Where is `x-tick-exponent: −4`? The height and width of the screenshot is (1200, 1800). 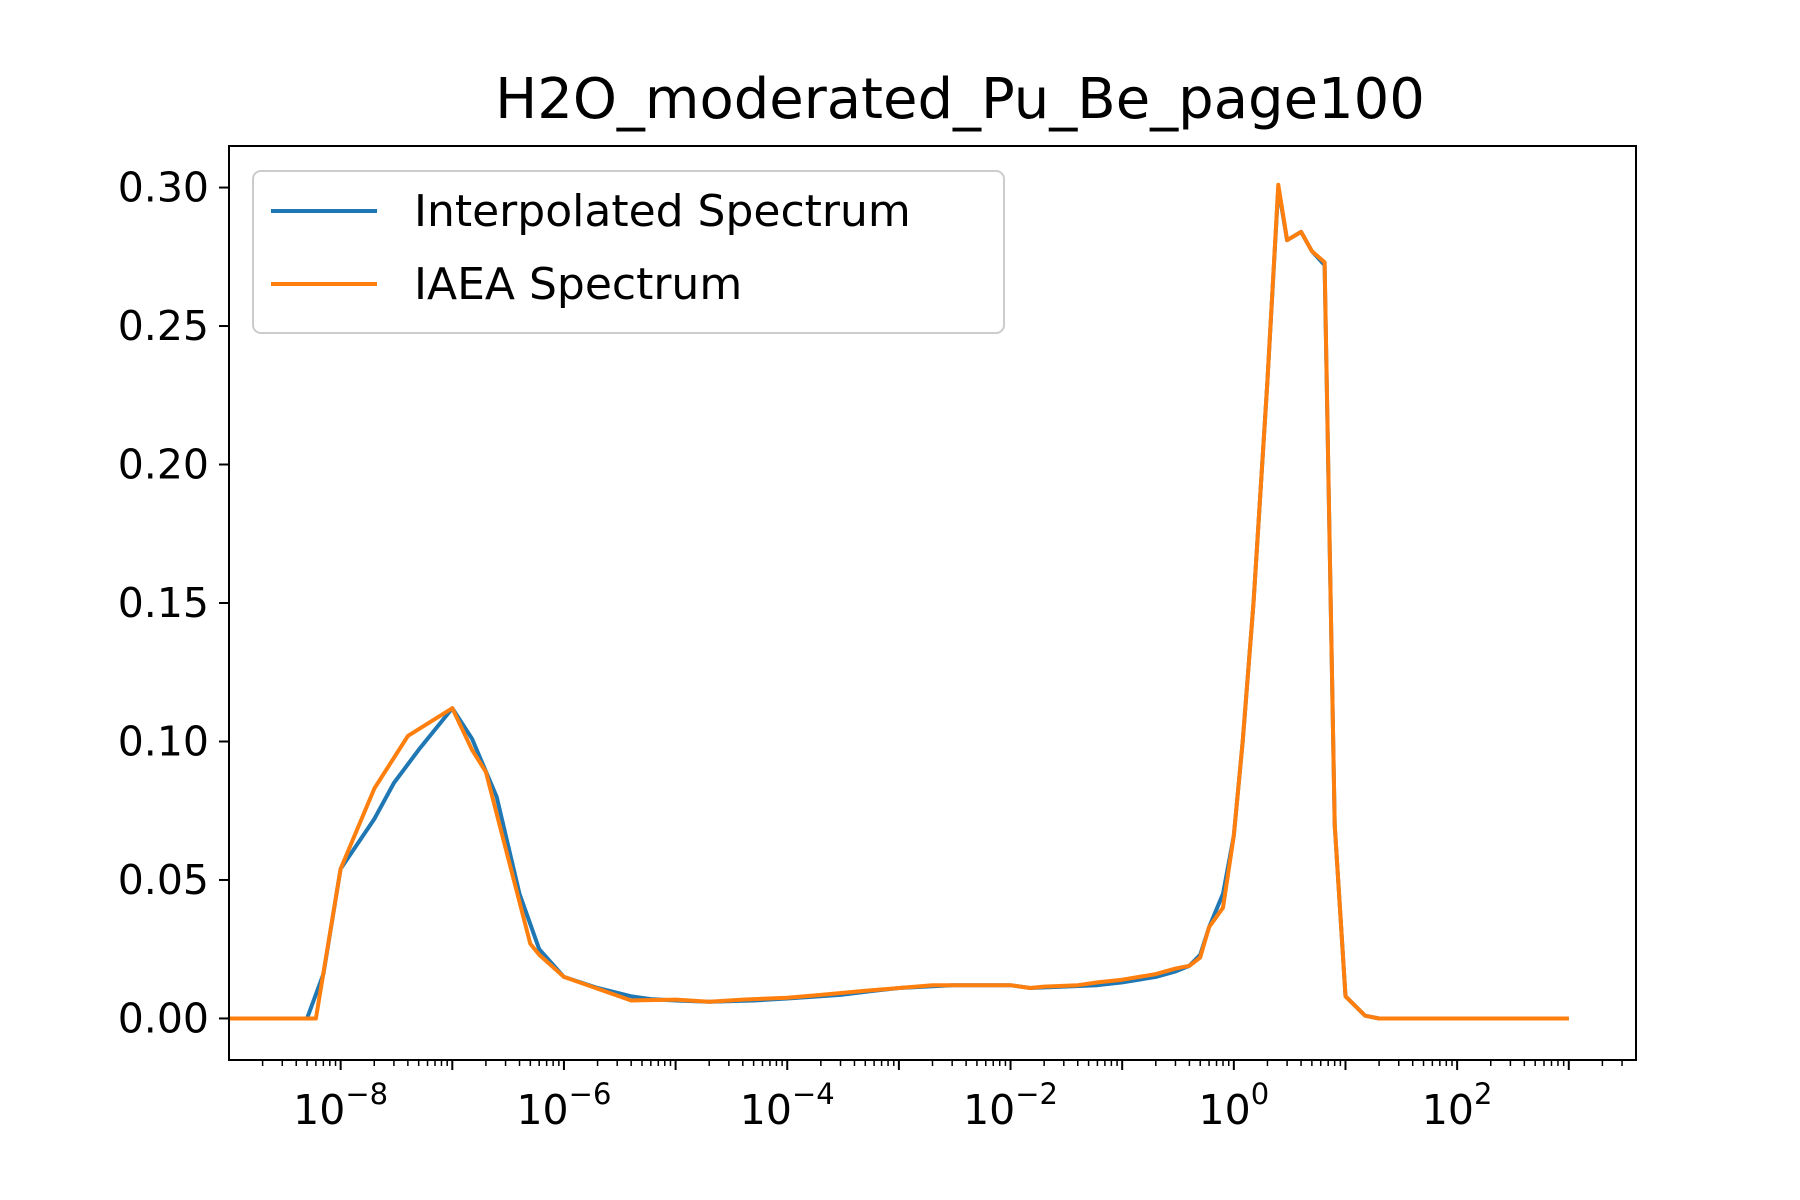 x-tick-exponent: −4 is located at coordinates (813, 1094).